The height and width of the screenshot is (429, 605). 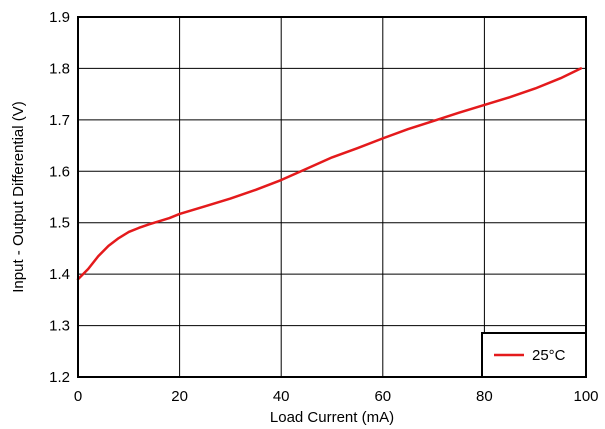 What do you see at coordinates (549, 355) in the screenshot?
I see `legend-label-25c: 25°C` at bounding box center [549, 355].